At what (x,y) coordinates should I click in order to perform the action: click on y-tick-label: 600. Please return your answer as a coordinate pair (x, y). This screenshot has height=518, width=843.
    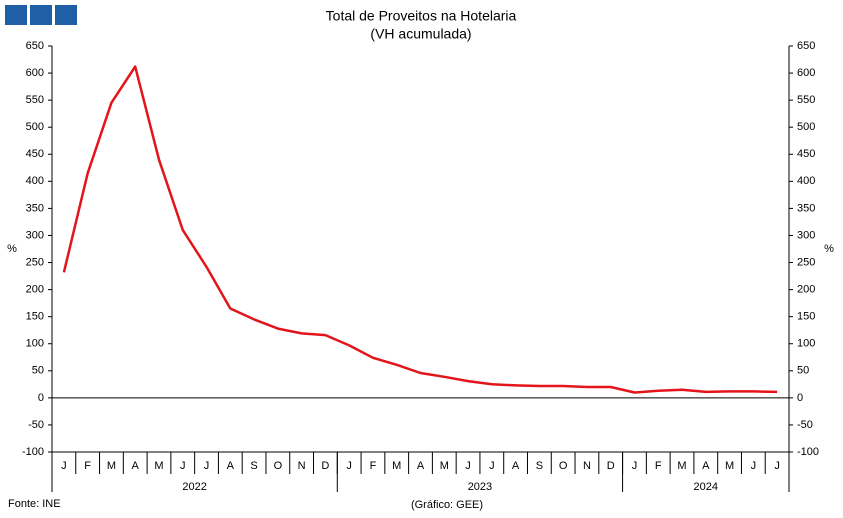
    Looking at the image, I should click on (35, 73).